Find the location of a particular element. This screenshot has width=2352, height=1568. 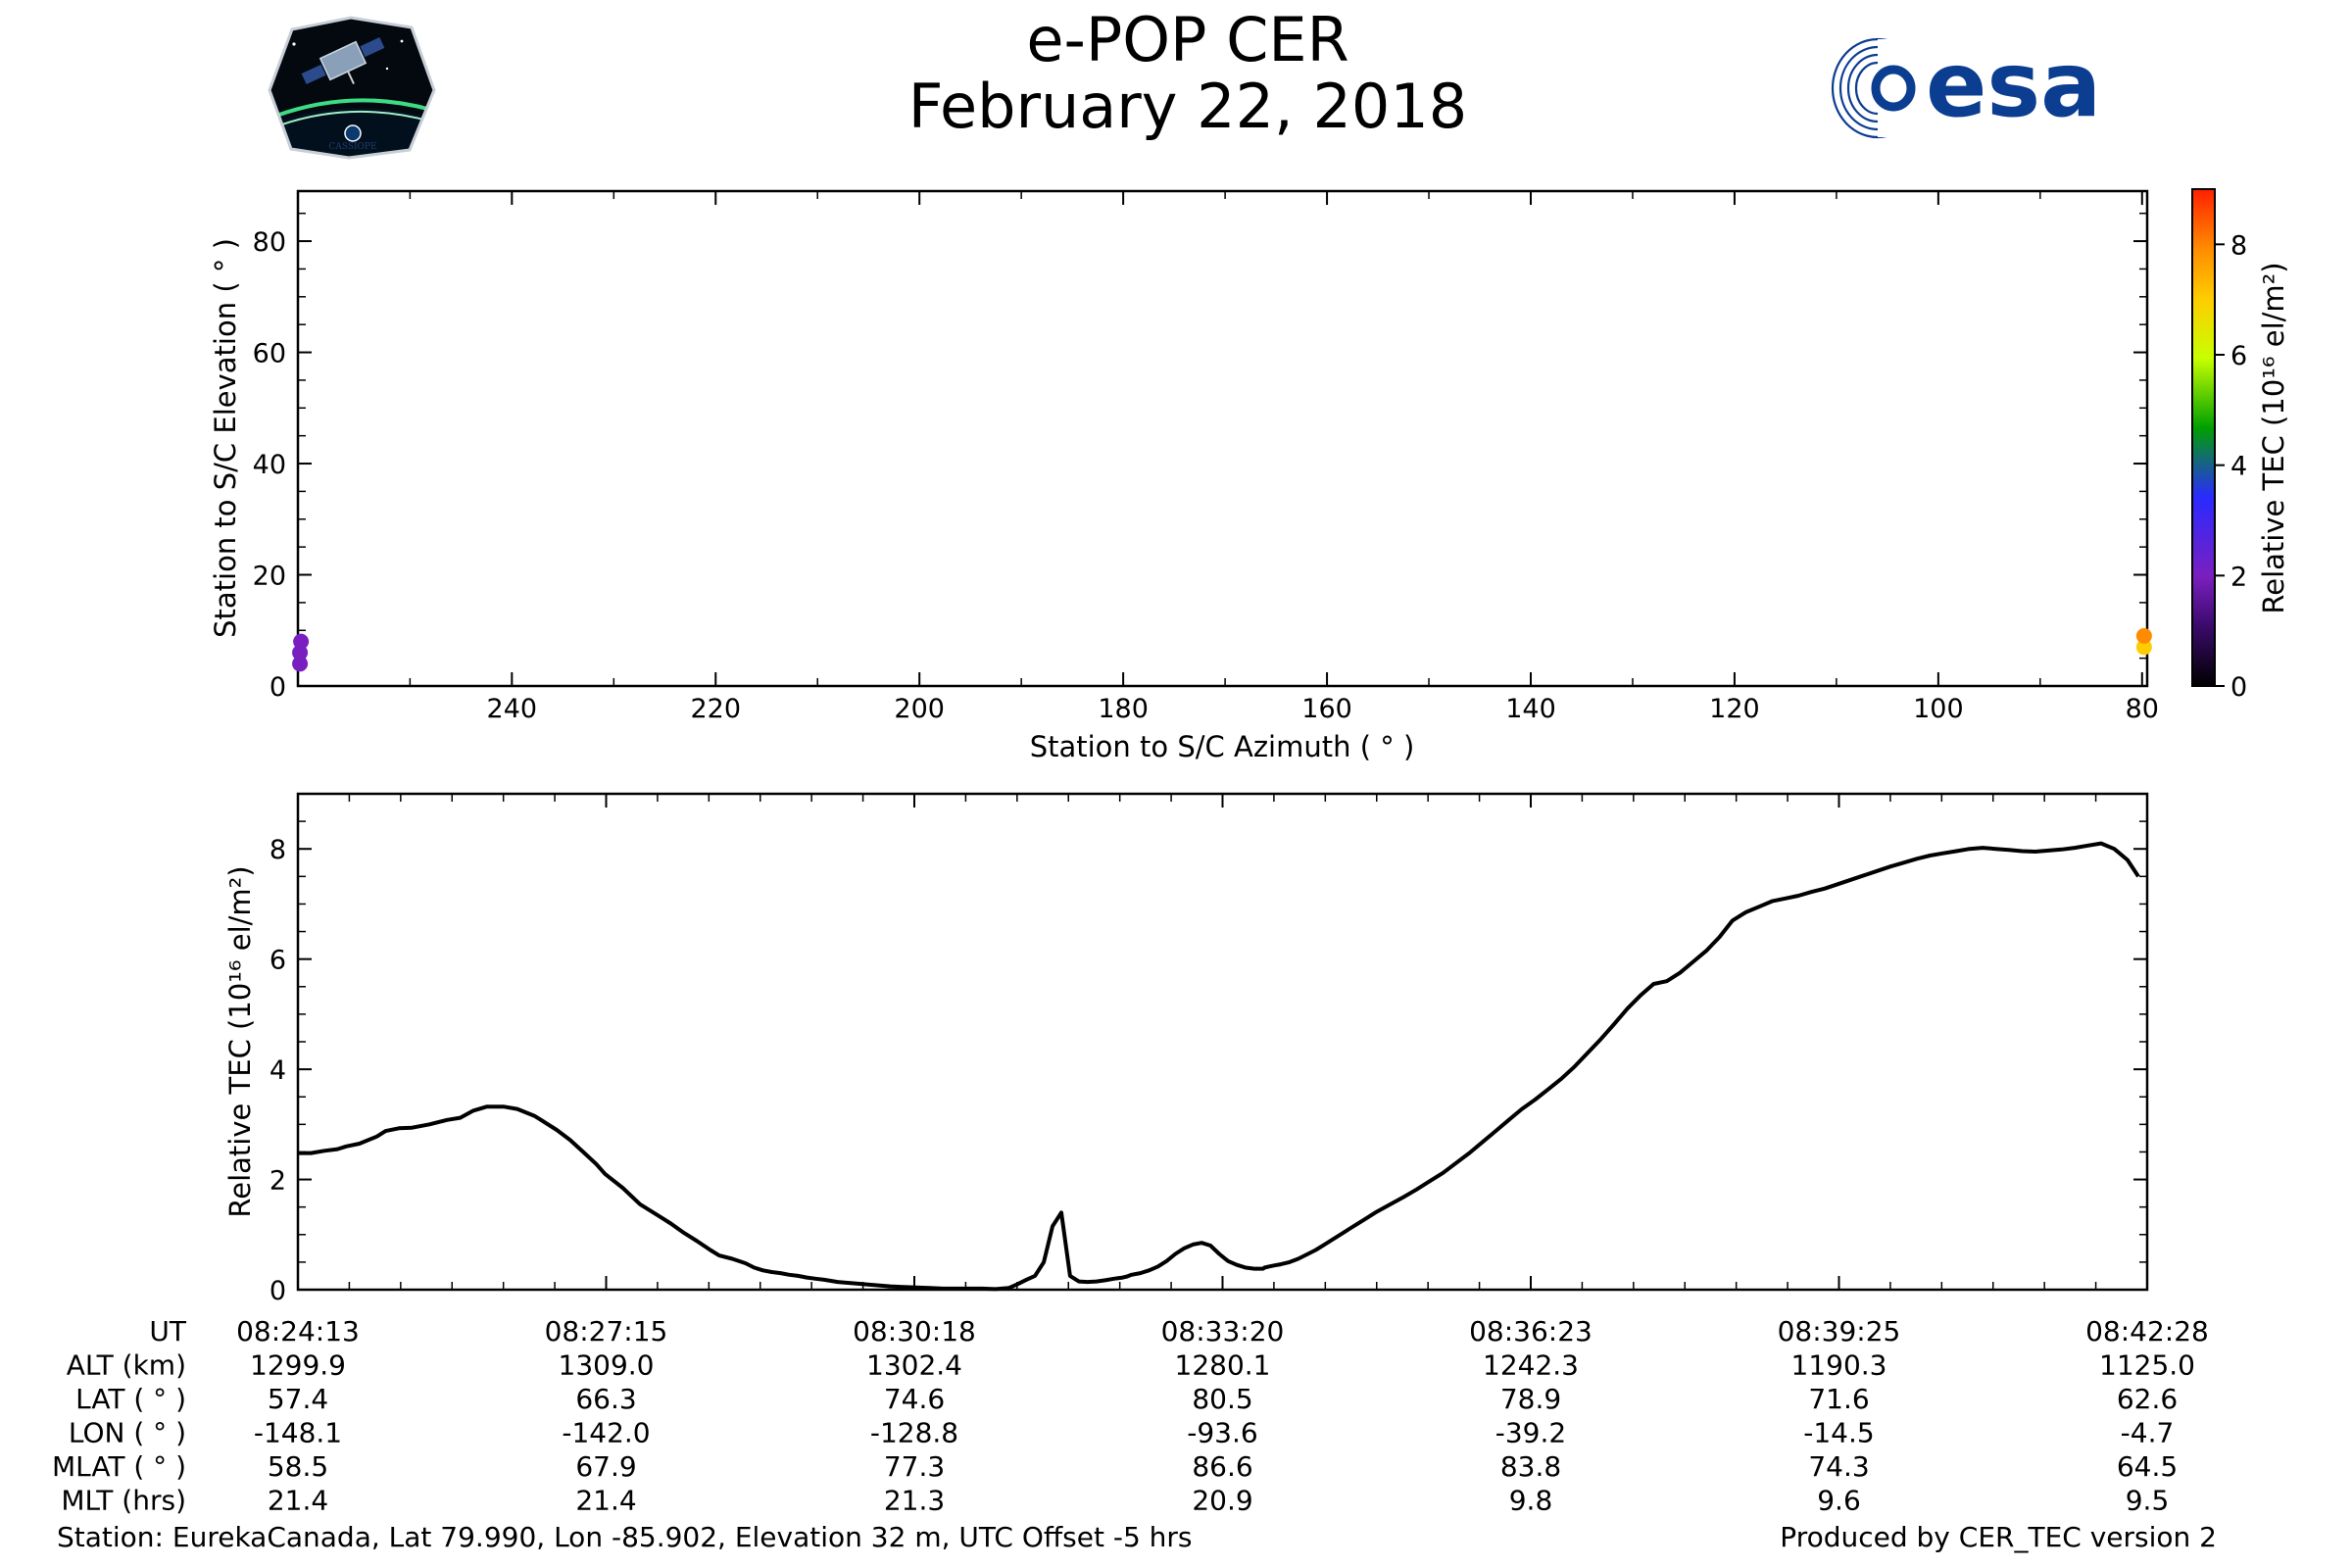

colorbar-label: Relative TEC (10¹⁶ el/m²) is located at coordinates (2273, 437).